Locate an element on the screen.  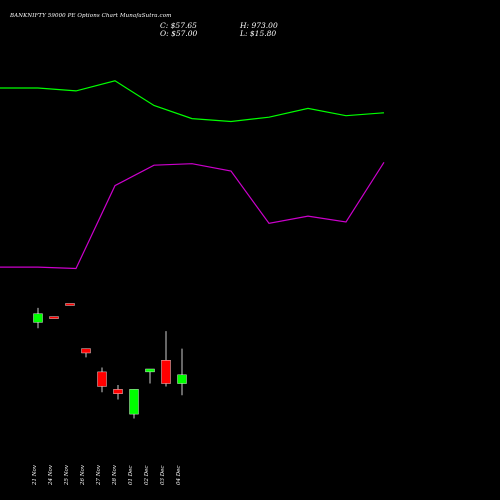
close-label: C: is located at coordinates (164, 25).